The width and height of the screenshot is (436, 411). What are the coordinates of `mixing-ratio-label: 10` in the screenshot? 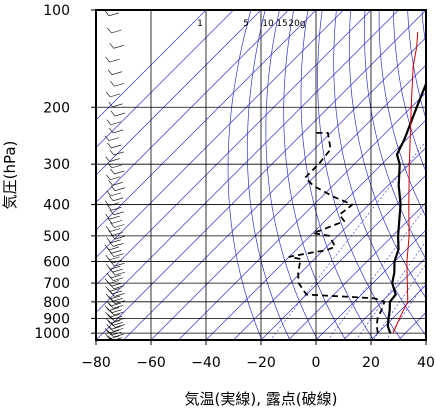 It's located at (268, 24).